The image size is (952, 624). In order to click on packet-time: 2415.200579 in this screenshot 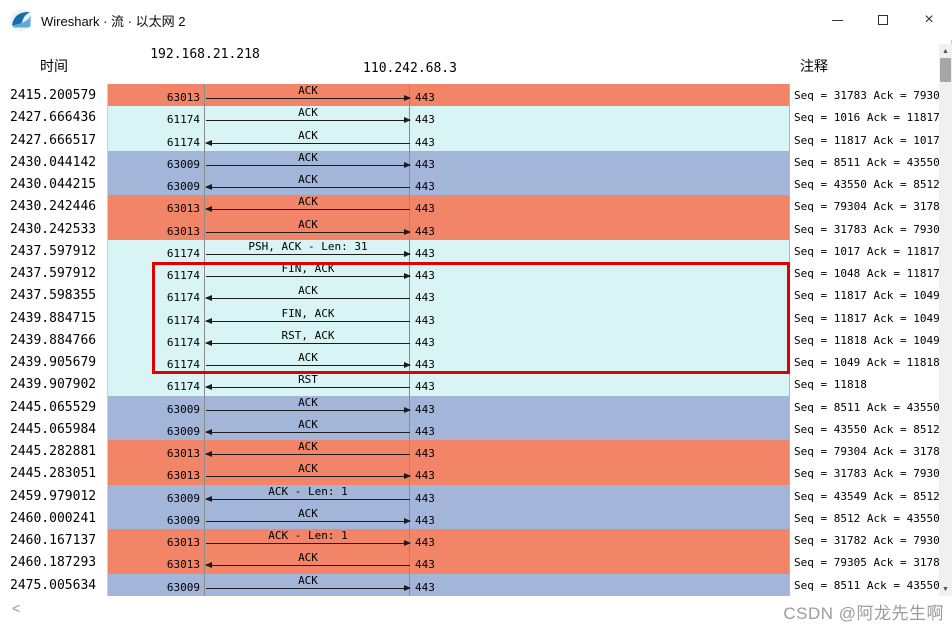, I will do `click(53, 95)`.